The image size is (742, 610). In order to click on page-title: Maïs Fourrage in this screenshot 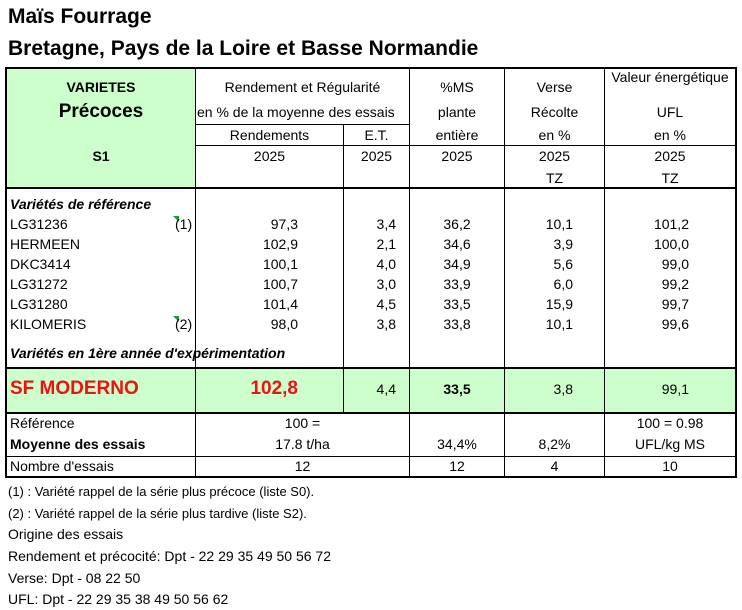, I will do `click(80, 16)`.